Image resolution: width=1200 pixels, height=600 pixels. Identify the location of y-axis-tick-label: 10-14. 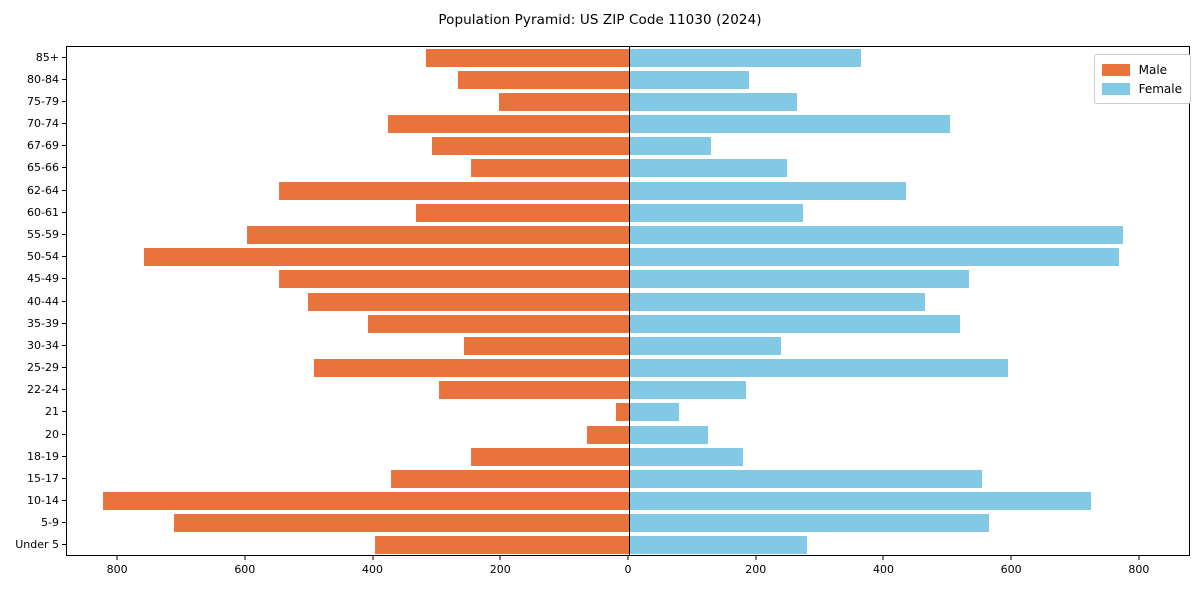
(43, 501).